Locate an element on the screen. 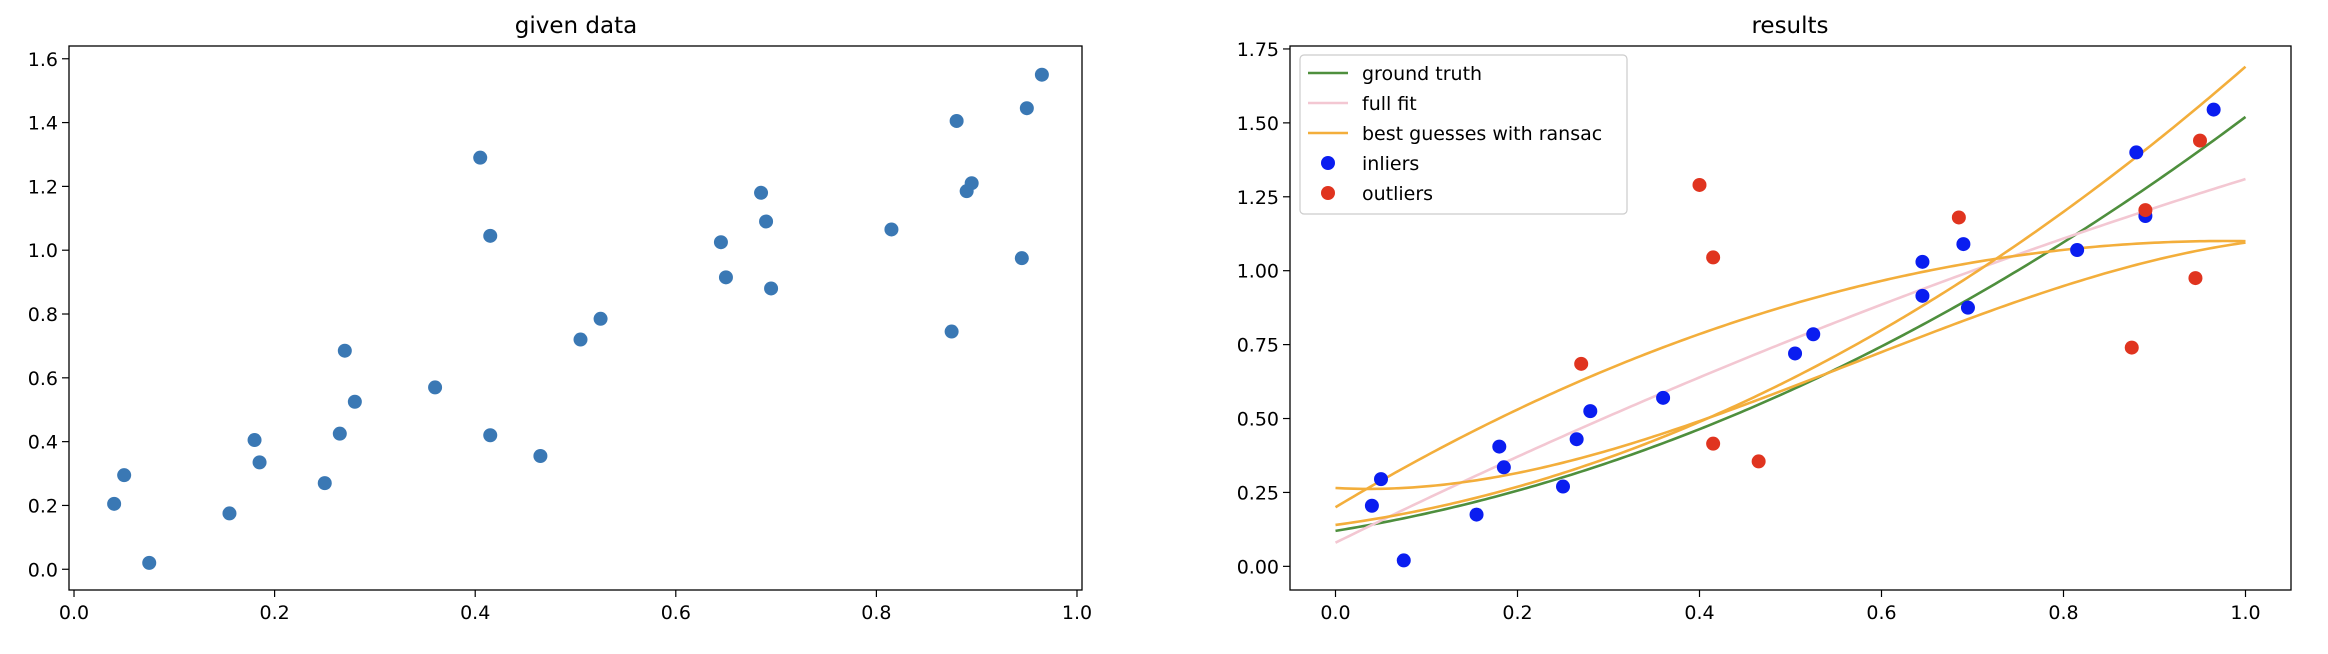 This screenshot has height=654, width=2328. legend-marker is located at coordinates (1328, 163).